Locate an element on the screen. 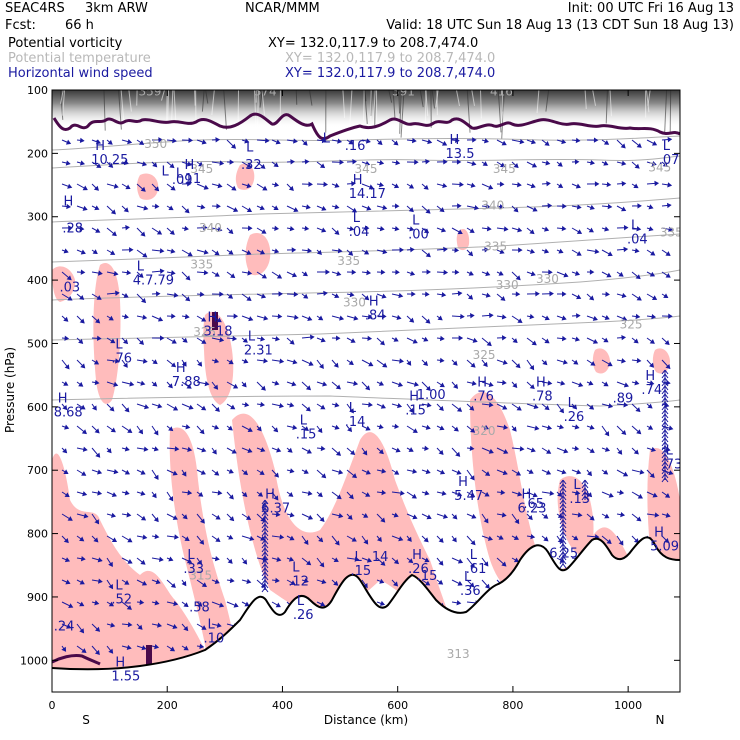 This screenshot has width=740, height=740. pv-extremum-value: 6.25 is located at coordinates (563, 554).